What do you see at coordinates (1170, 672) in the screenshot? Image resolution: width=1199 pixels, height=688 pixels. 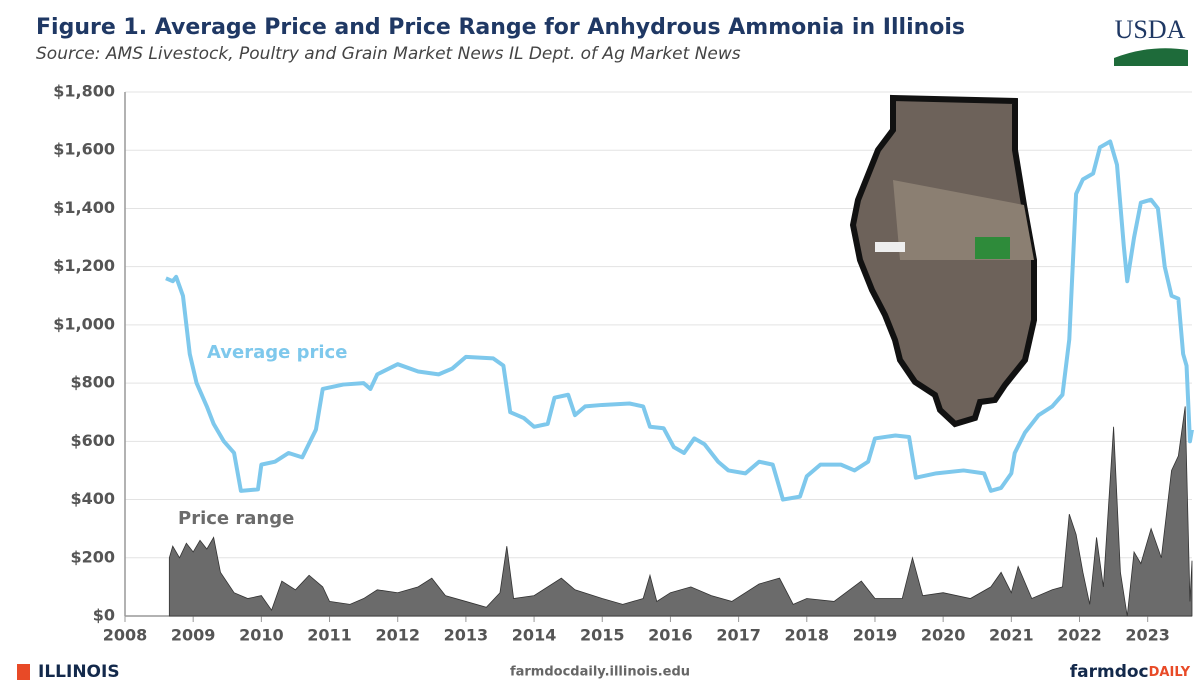 I see `logo-part: DAILY` at bounding box center [1170, 672].